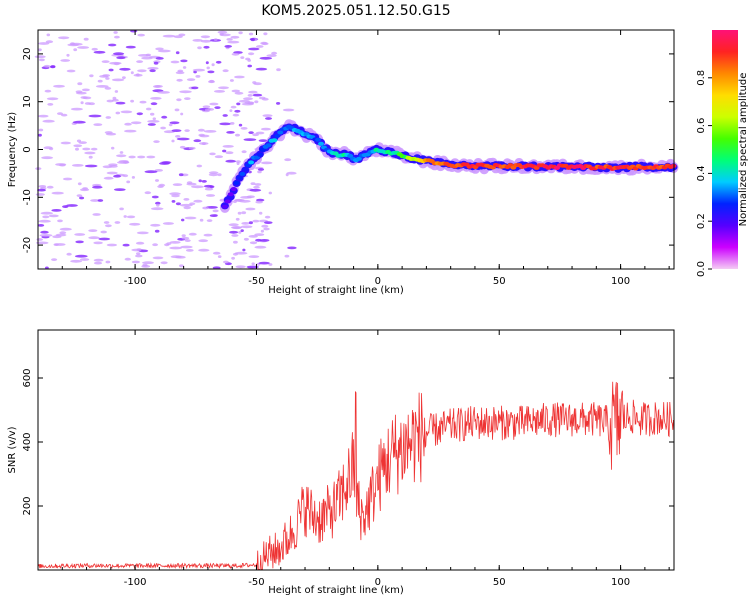 Image resolution: width=750 pixels, height=600 pixels. Describe the element at coordinates (27, 441) in the screenshot. I see `y-tick-label: 400` at that location.